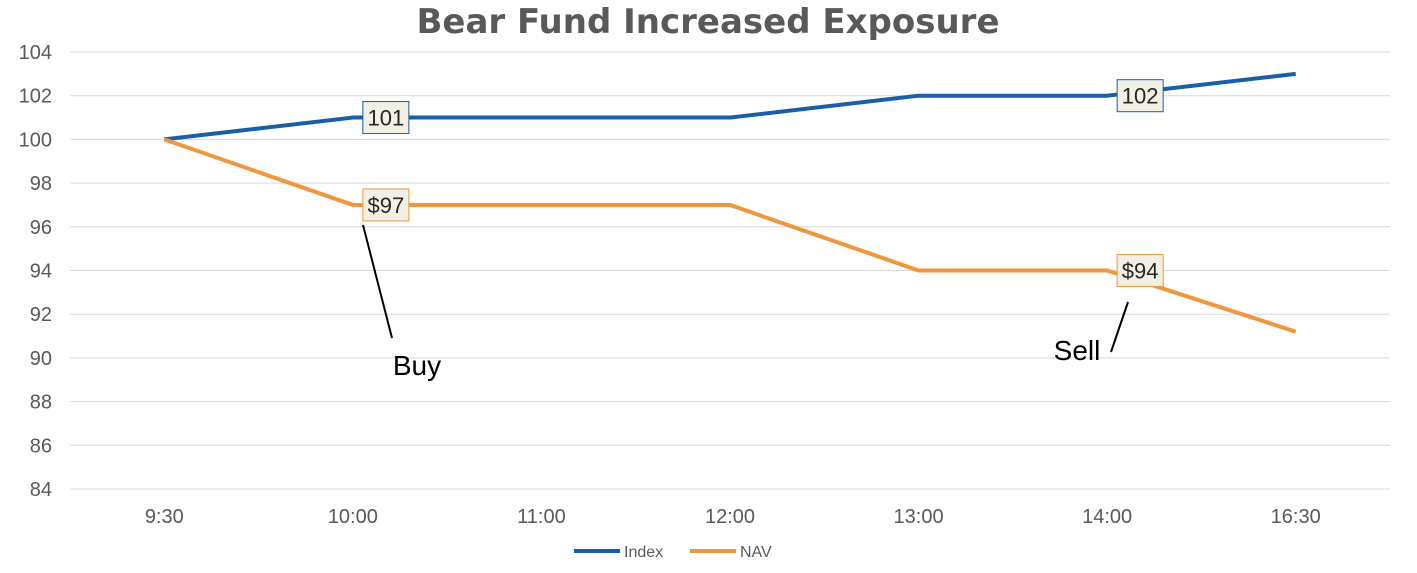  I want to click on data-label: $94, so click(1140, 270).